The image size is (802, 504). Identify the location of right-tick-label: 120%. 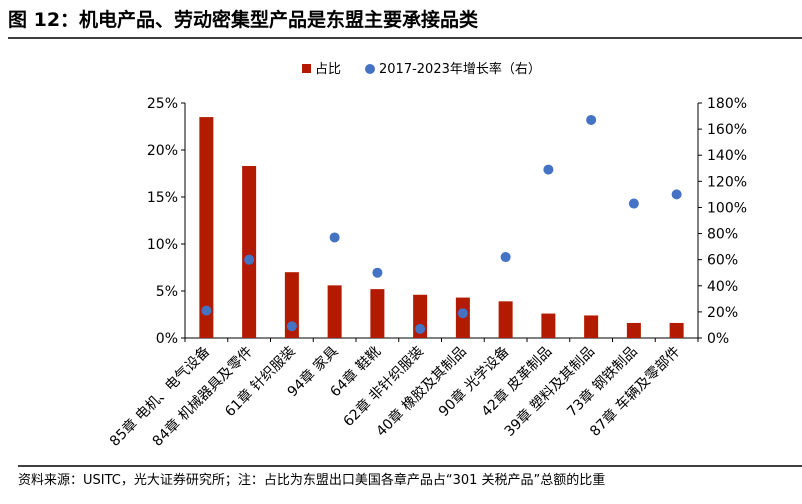
(727, 182).